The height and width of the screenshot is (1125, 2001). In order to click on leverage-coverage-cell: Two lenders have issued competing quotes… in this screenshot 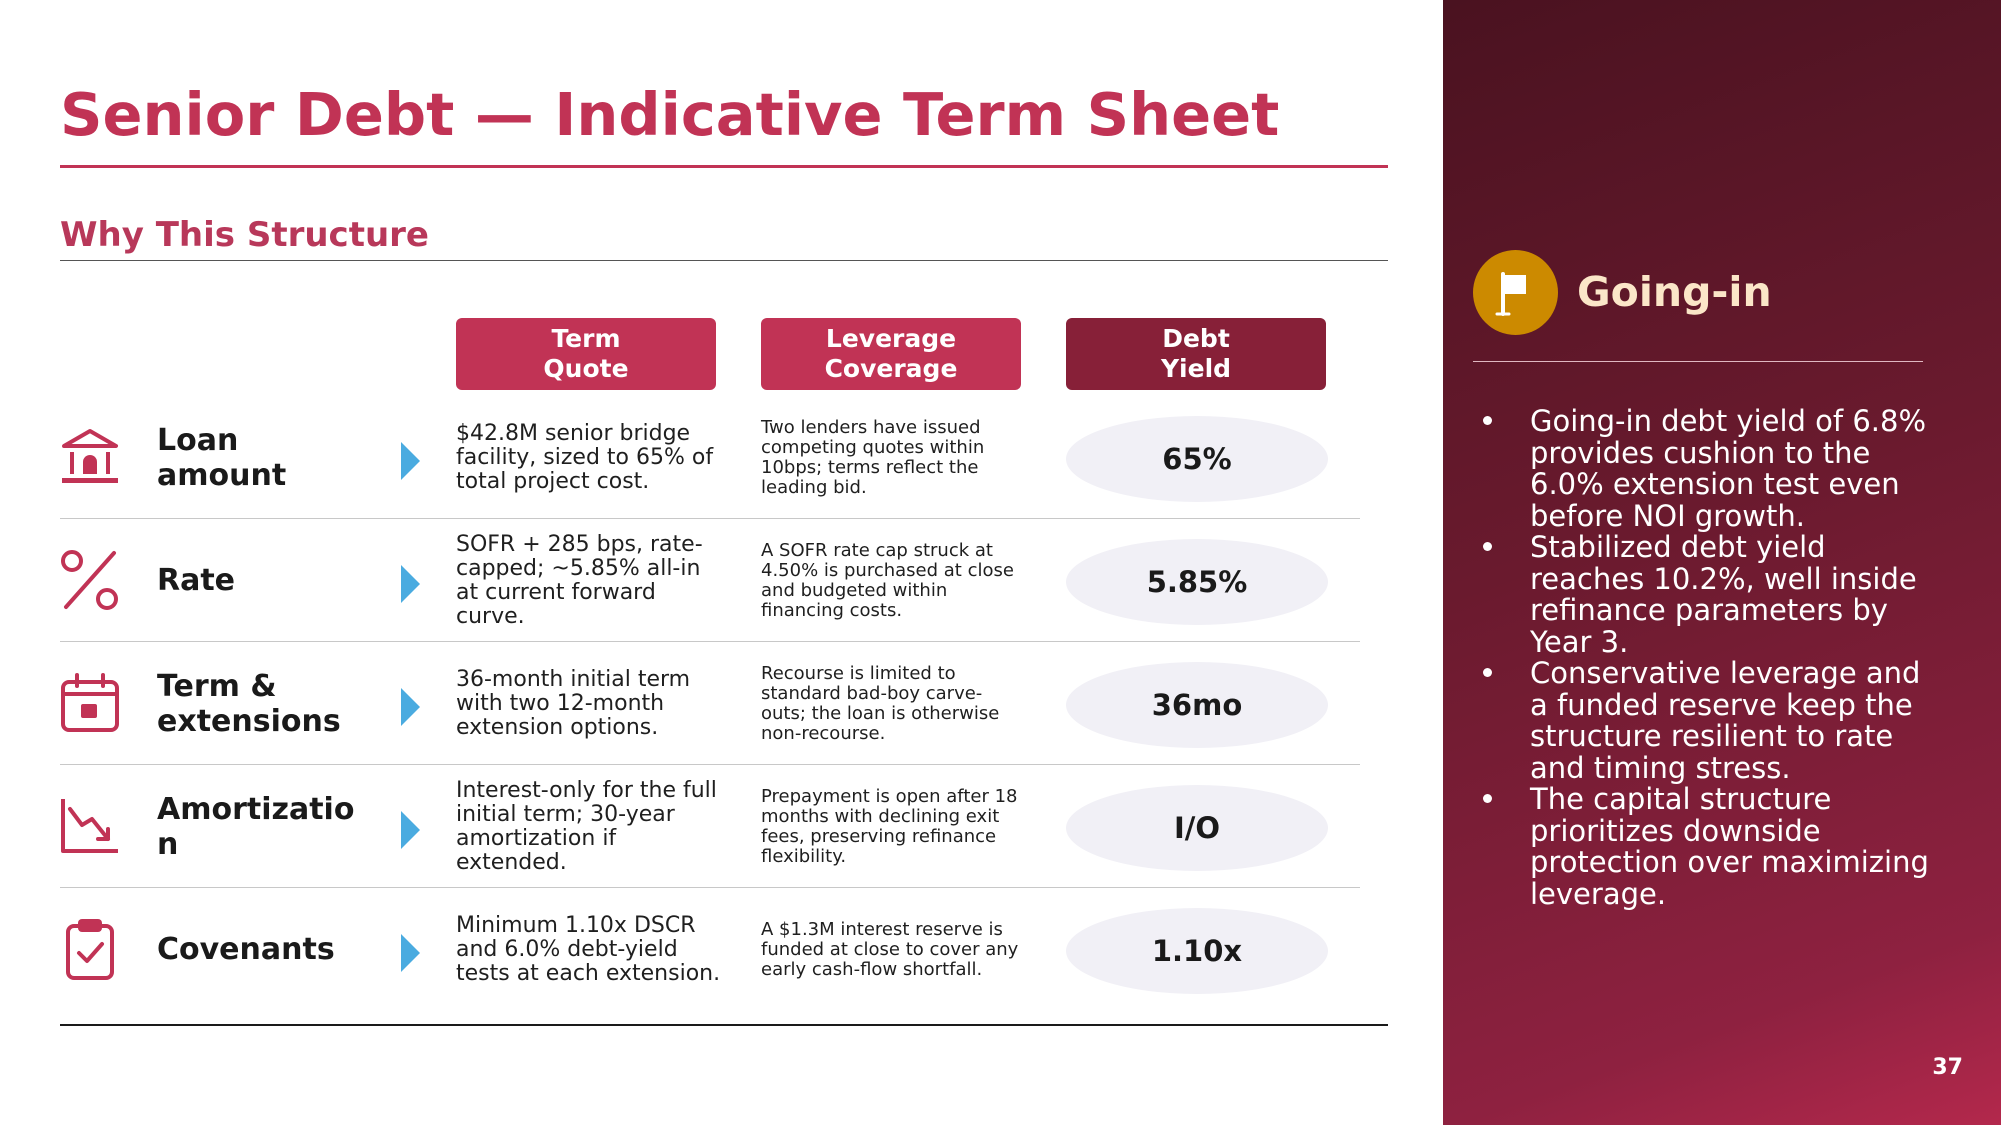, I will do `click(893, 457)`.